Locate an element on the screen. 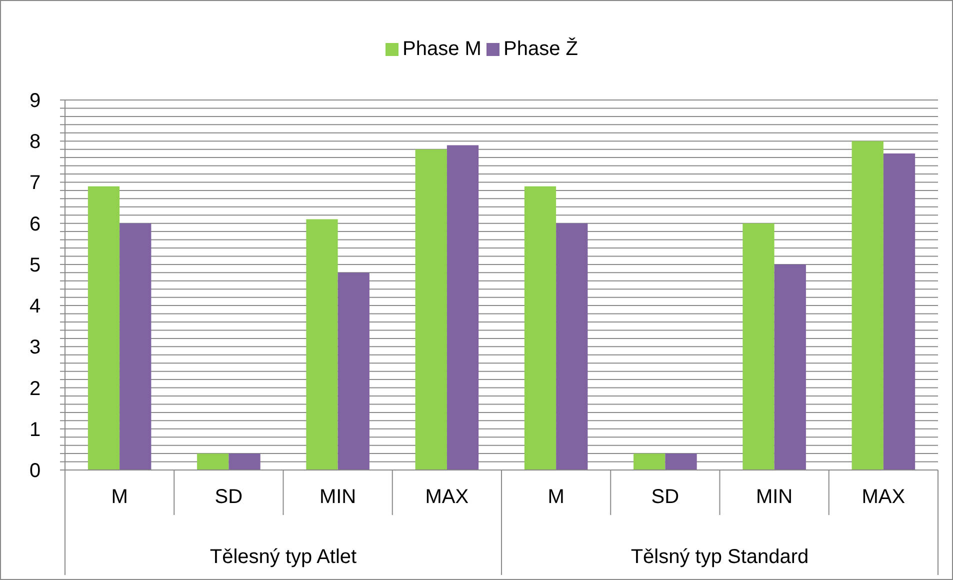 The width and height of the screenshot is (953, 580). y-tick-label: 3 is located at coordinates (35, 347).